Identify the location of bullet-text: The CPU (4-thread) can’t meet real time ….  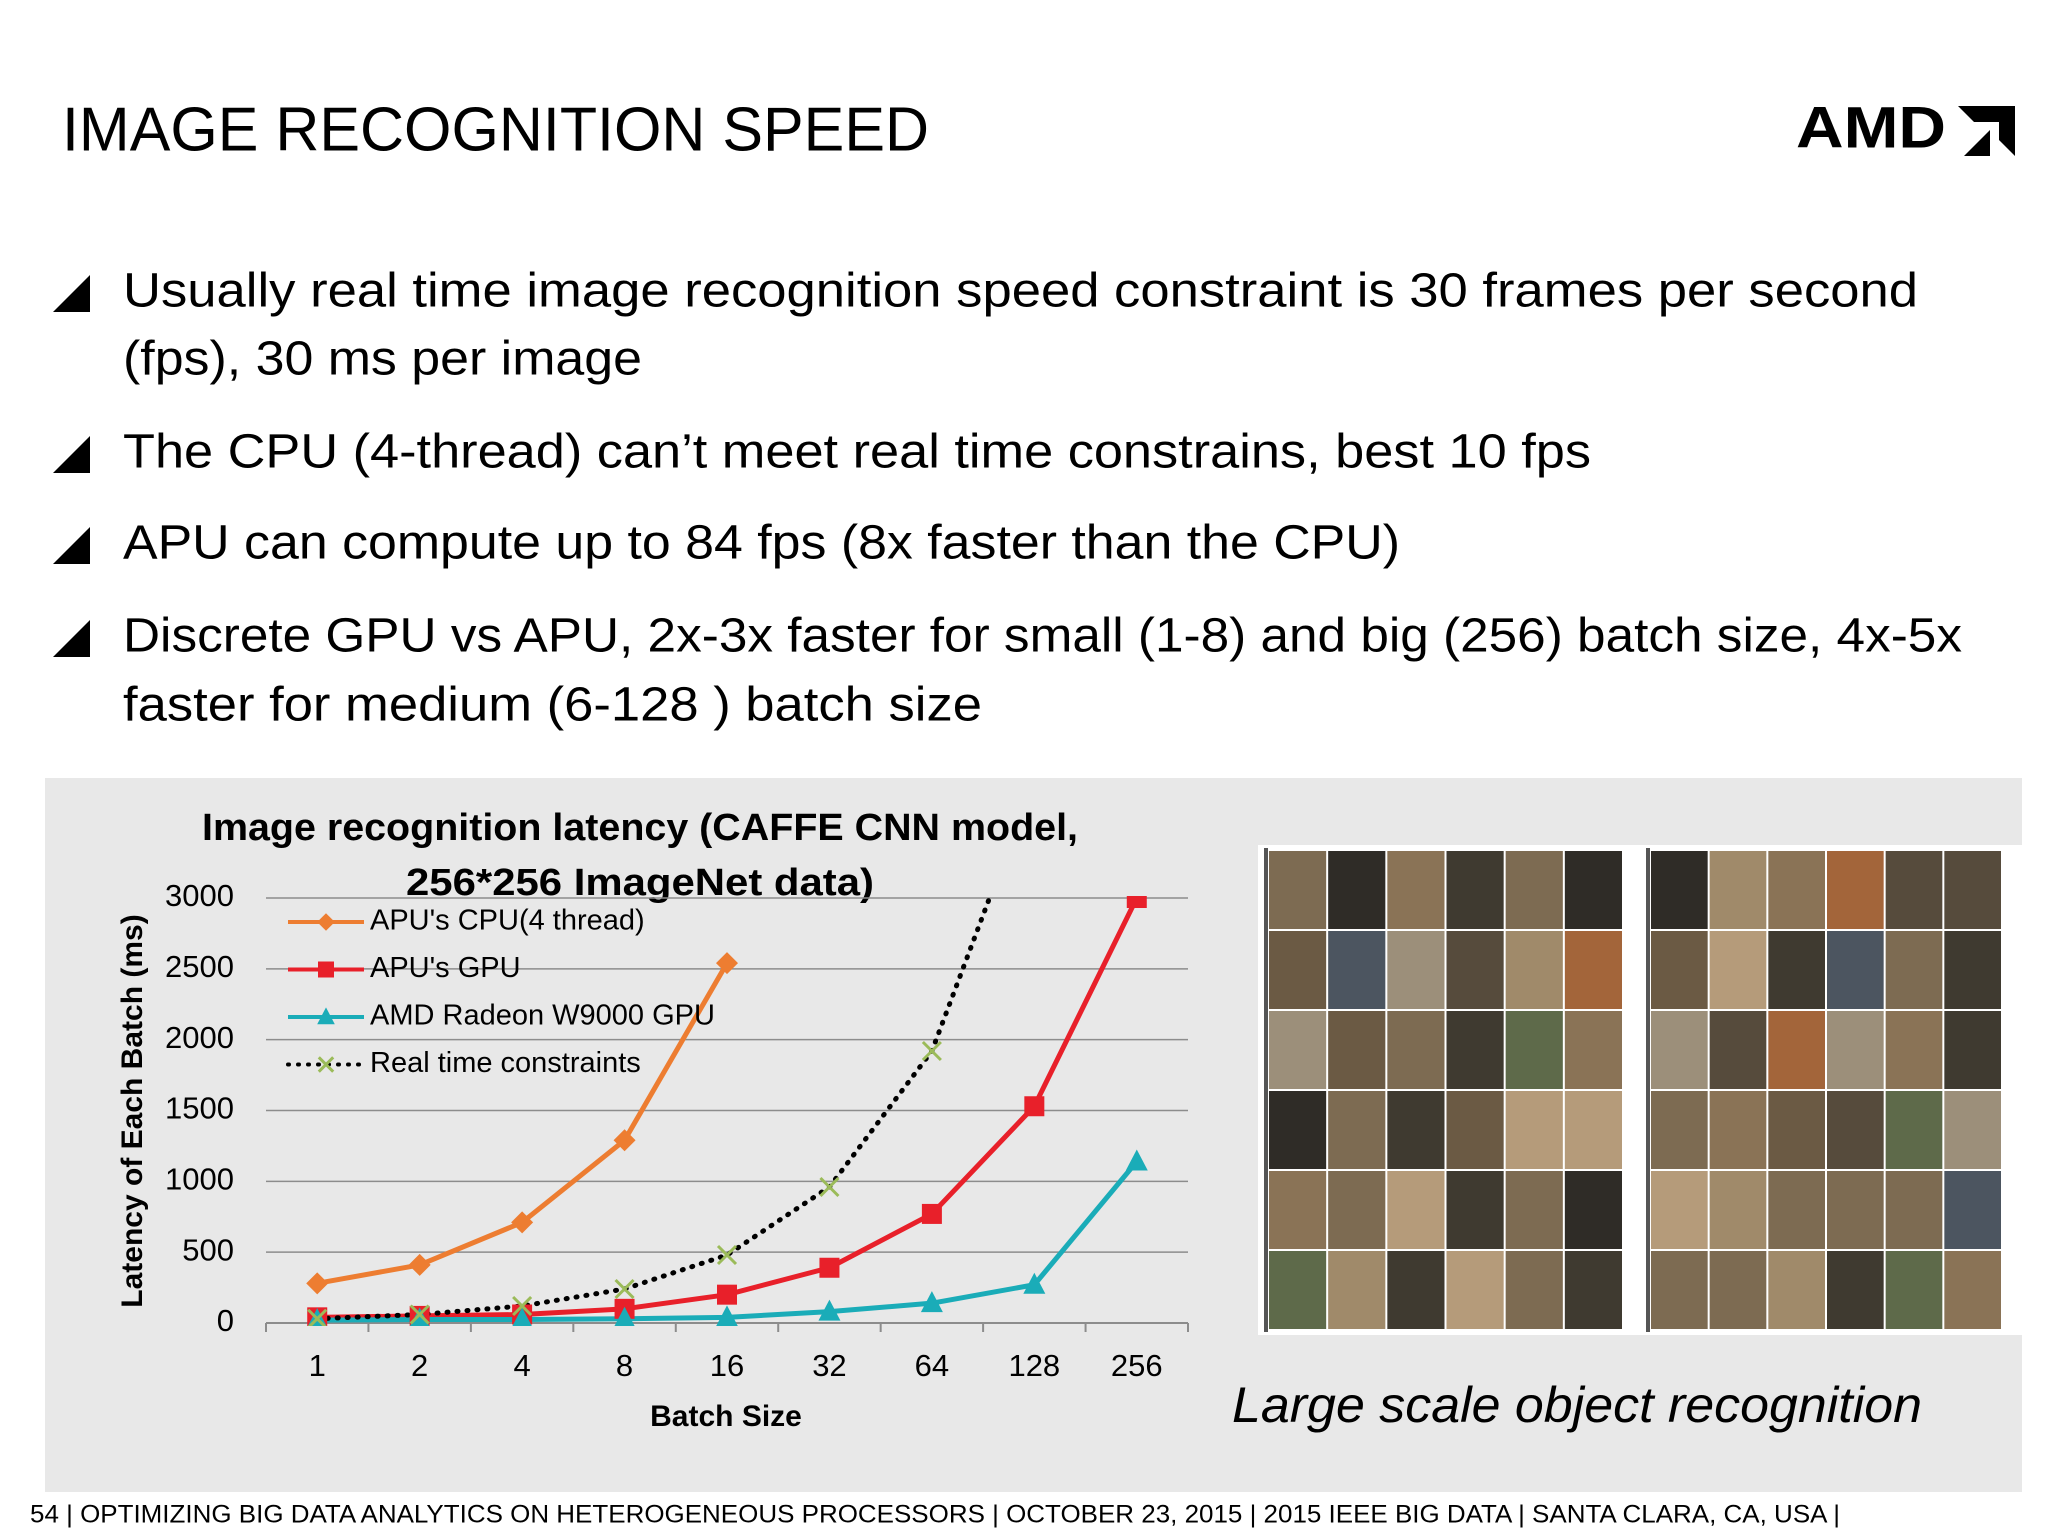
(857, 452).